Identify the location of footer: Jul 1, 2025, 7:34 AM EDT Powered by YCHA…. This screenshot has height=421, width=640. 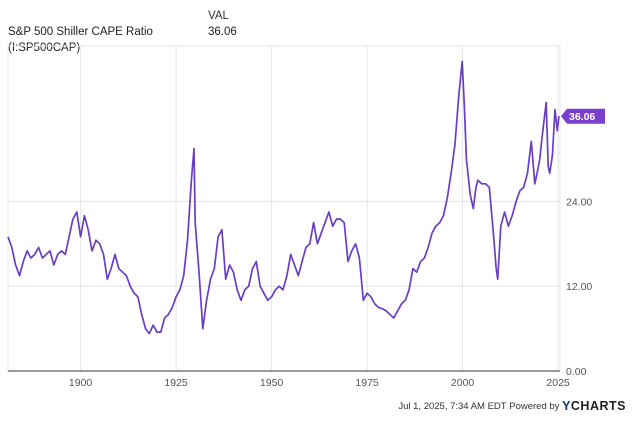
(512, 406).